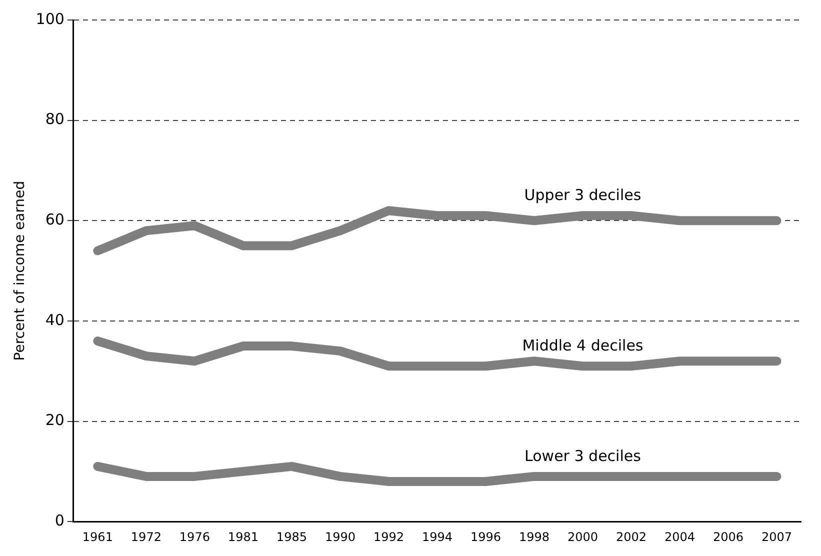  What do you see at coordinates (583, 345) in the screenshot?
I see `series-label: Middle 4 deciles` at bounding box center [583, 345].